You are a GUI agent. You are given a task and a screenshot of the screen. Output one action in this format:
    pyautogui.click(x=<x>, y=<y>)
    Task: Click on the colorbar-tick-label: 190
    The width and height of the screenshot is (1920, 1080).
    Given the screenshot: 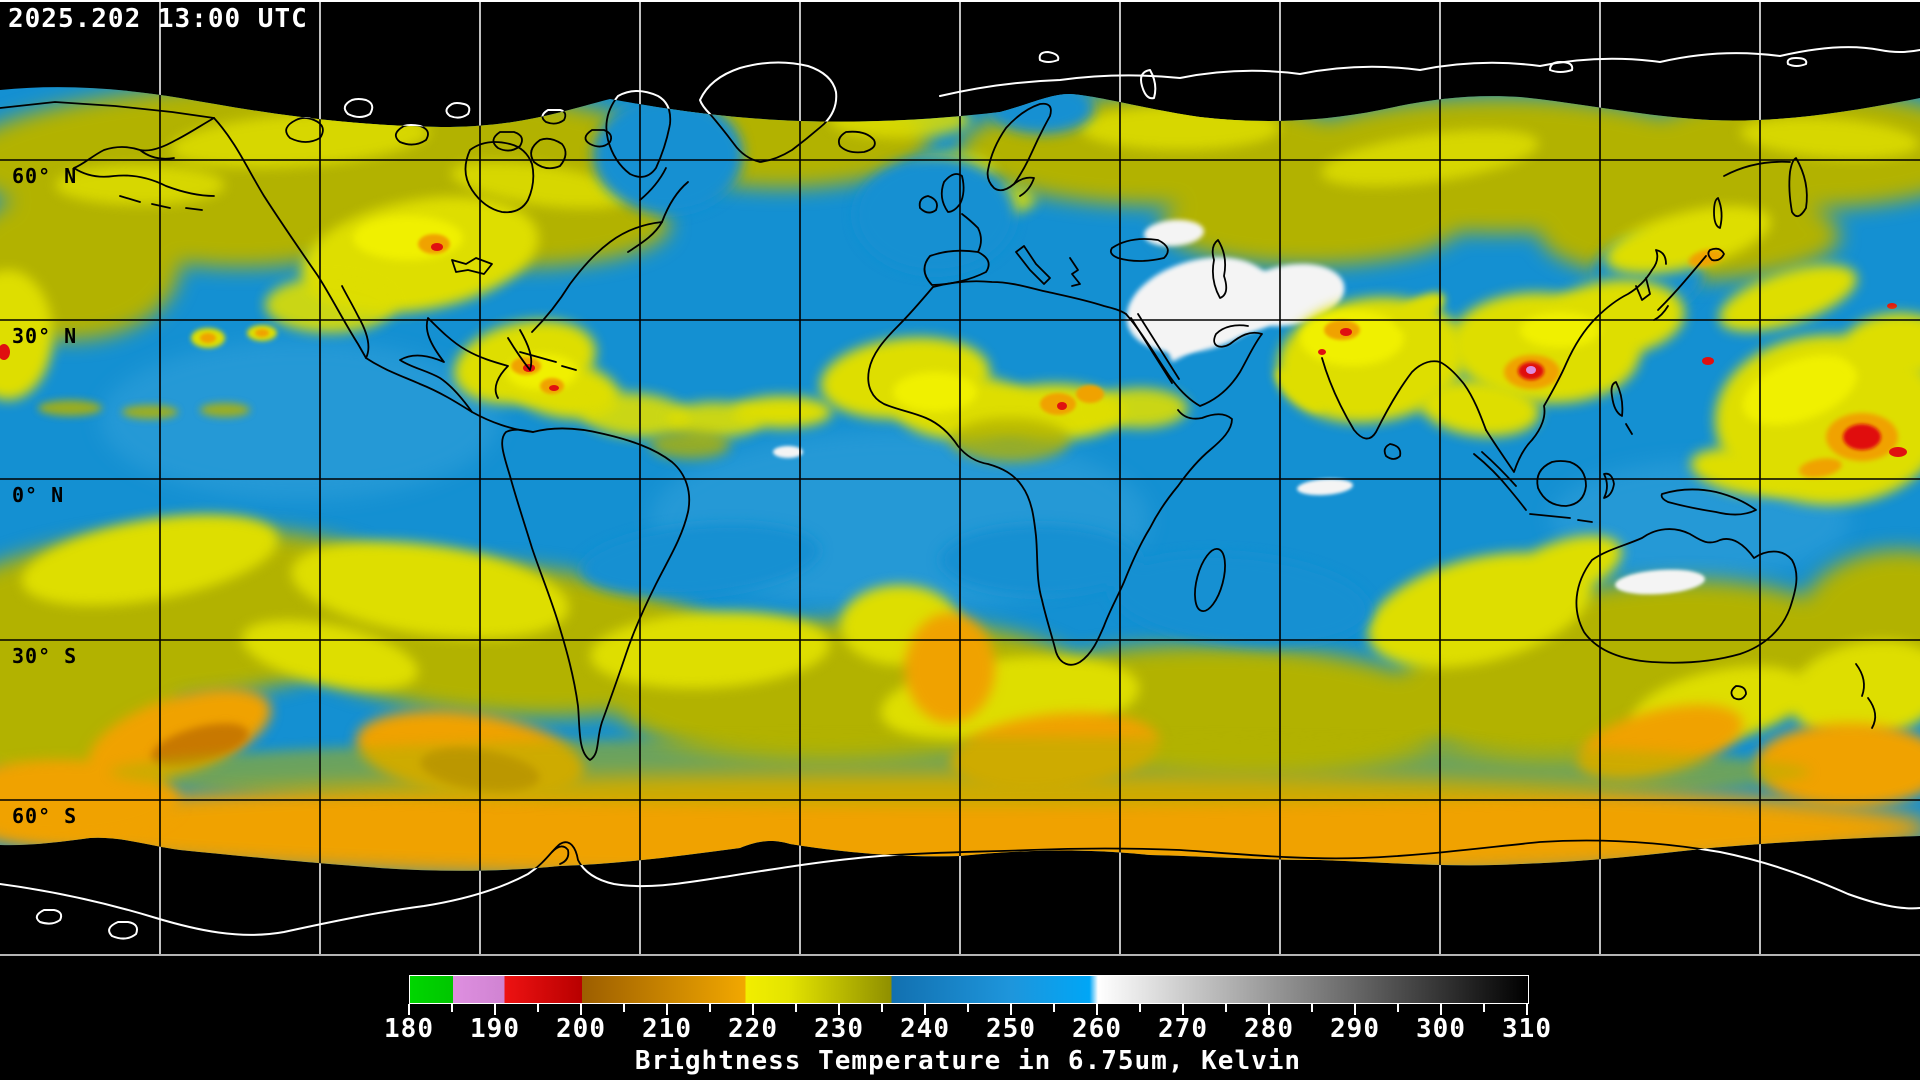 What is the action you would take?
    pyautogui.click(x=495, y=1029)
    